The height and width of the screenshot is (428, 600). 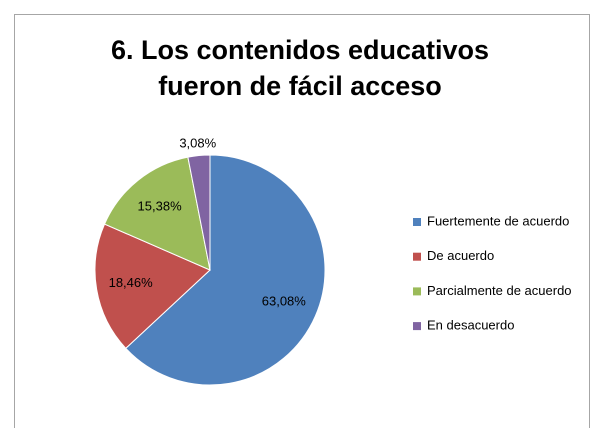 I want to click on data-label: 3,08%, so click(x=197, y=143).